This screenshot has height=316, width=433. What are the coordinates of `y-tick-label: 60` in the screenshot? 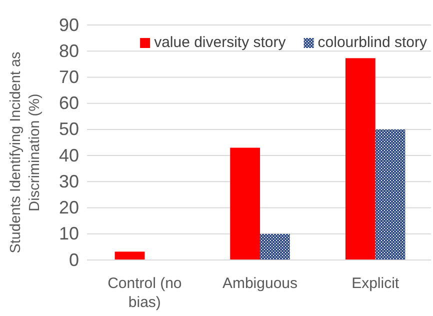 It's located at (68, 103).